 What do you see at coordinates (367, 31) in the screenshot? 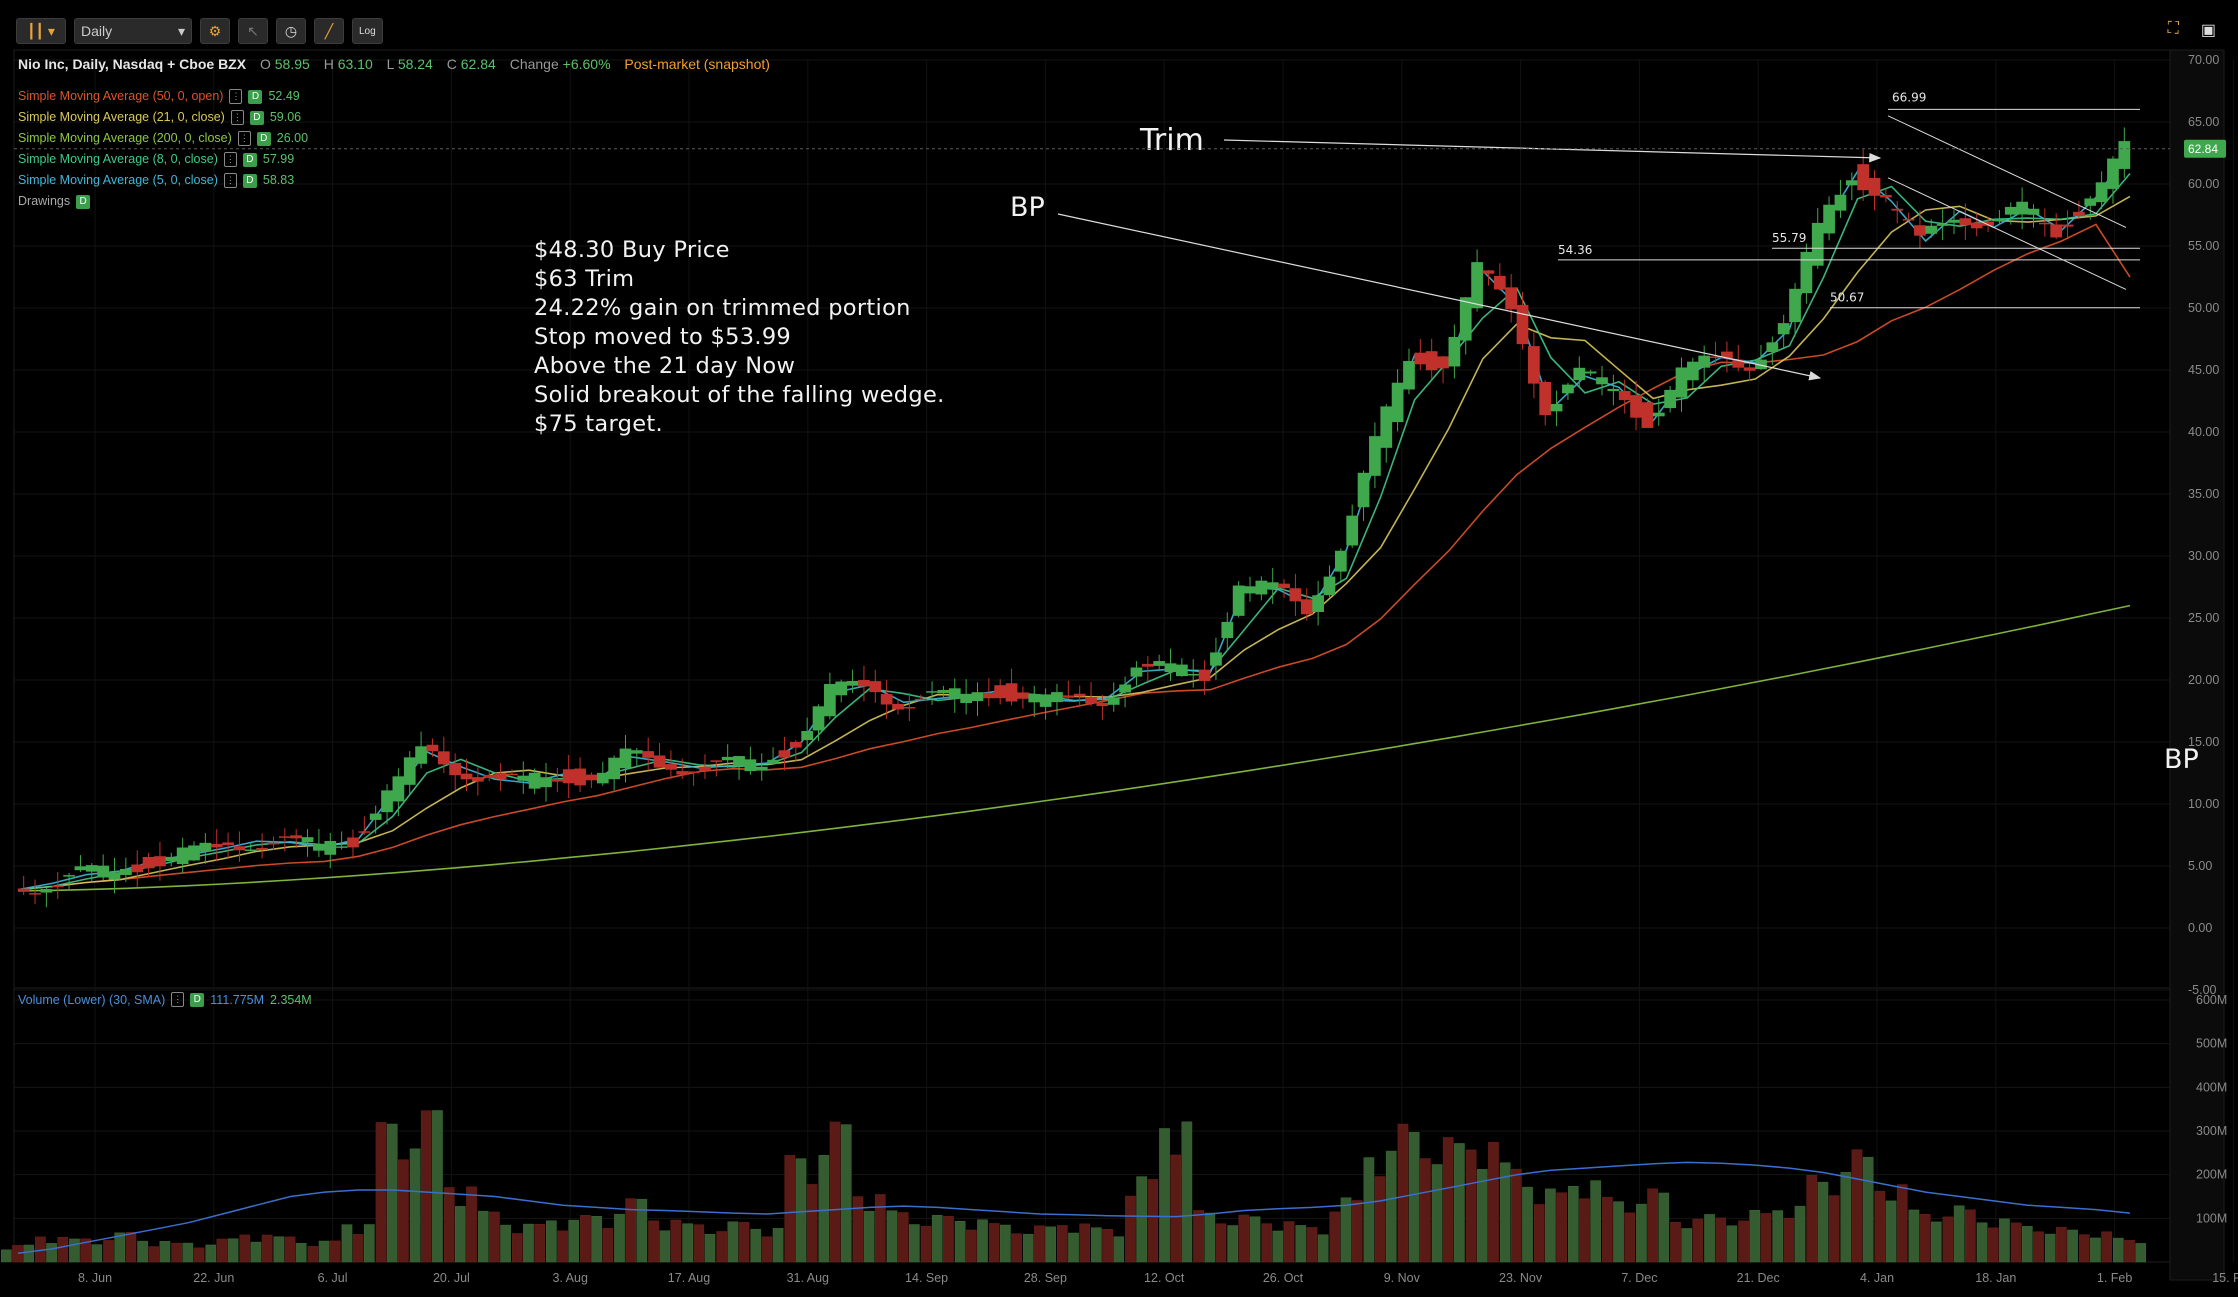
I see `log-scale-button: Log` at bounding box center [367, 31].